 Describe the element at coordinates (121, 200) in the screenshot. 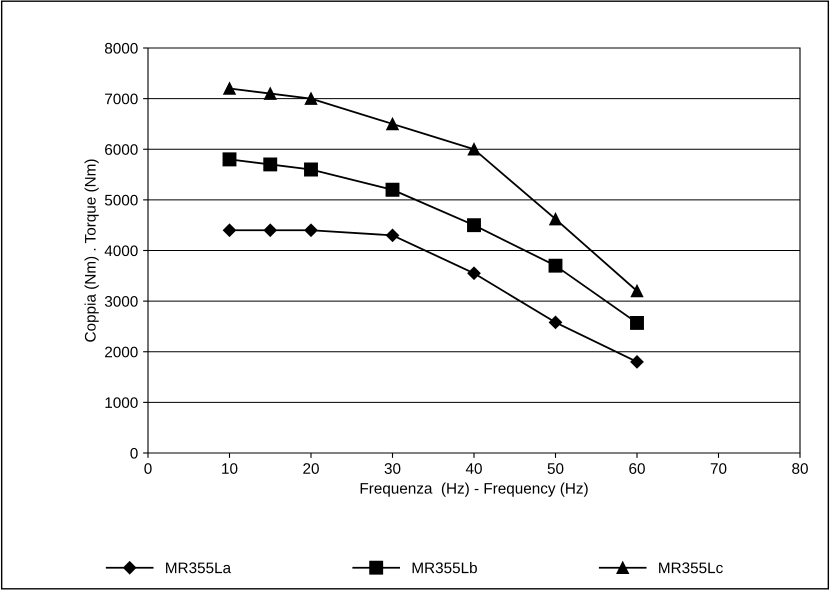

I see `y-tick-label: 5000` at that location.